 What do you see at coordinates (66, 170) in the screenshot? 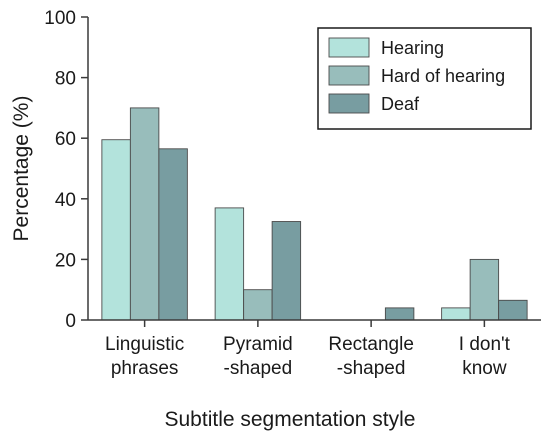
I see `y-axis-ticks: 0 20 40 60 80 100` at bounding box center [66, 170].